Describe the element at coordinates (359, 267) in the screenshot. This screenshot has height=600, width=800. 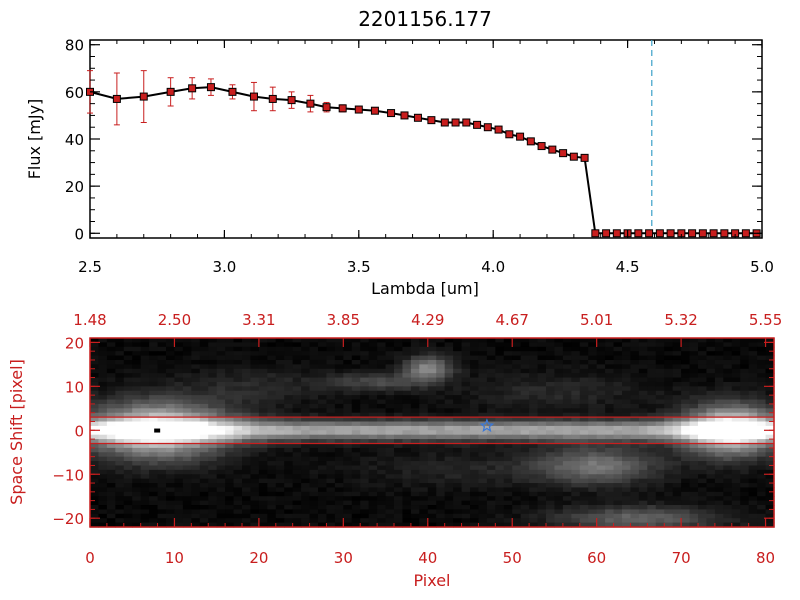
I see `x-tick-label: 3.5` at that location.